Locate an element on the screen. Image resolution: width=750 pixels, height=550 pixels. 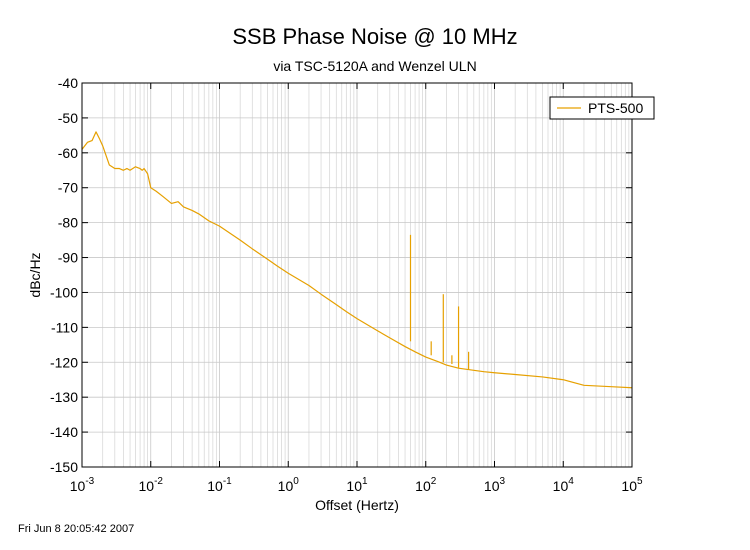
y-tick-label: -40 is located at coordinates (68, 83).